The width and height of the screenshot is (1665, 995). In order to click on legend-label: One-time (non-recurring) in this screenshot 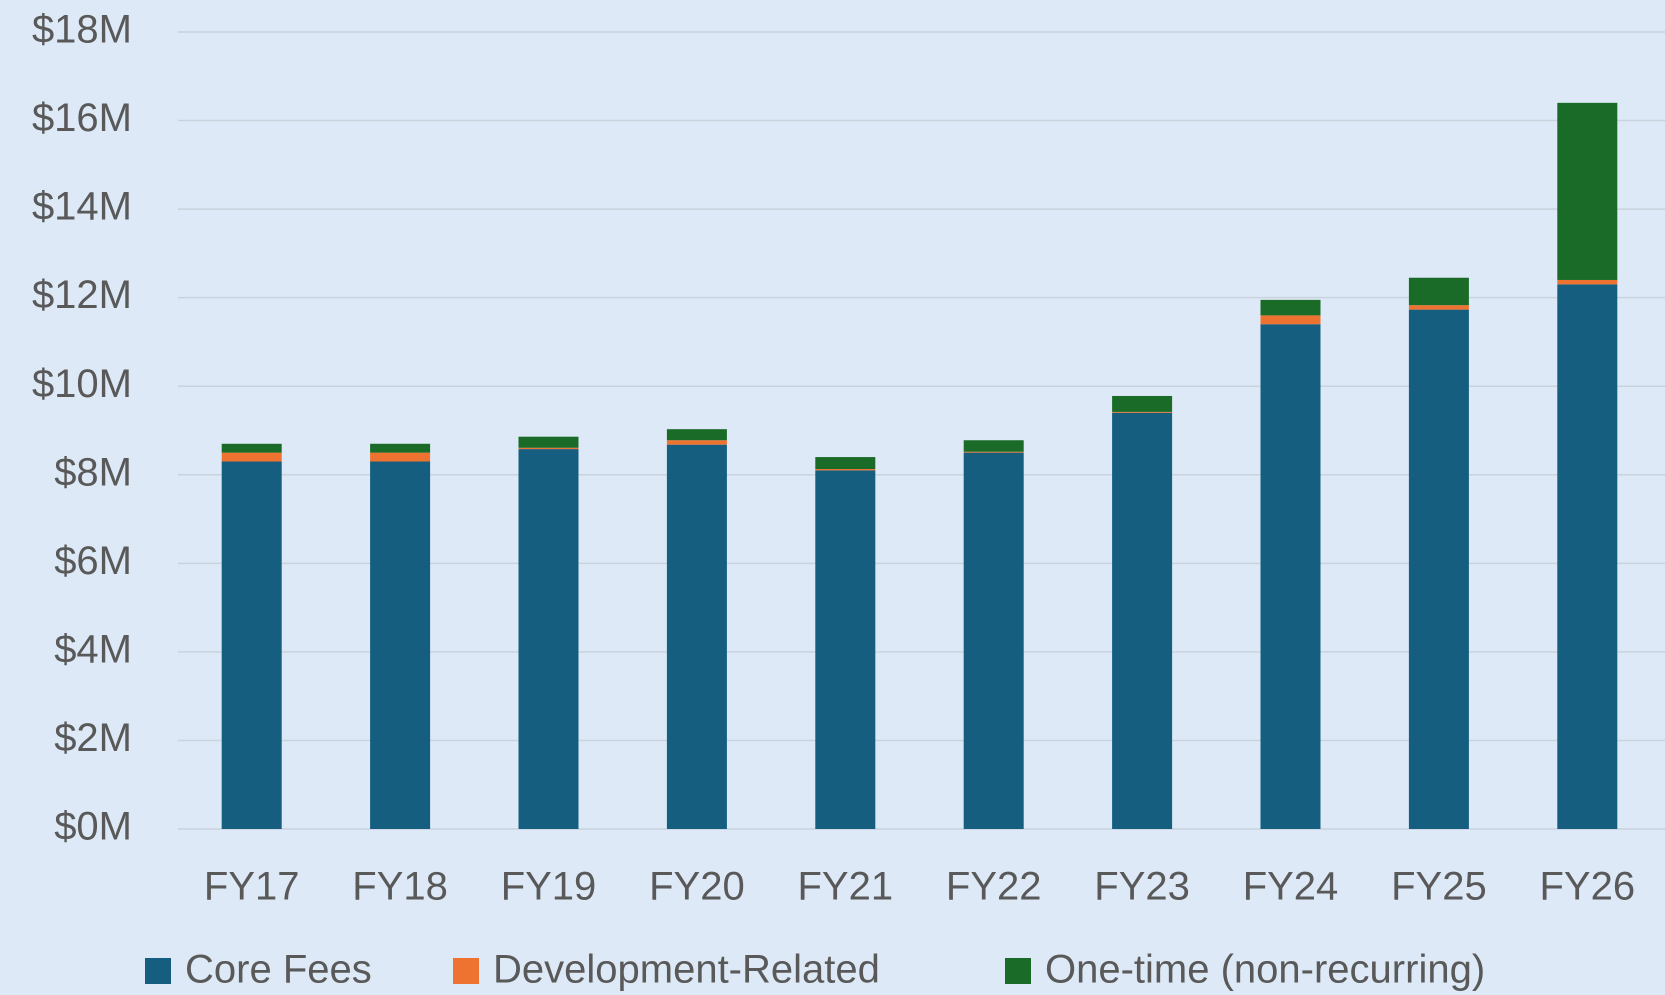, I will do `click(1265, 970)`.